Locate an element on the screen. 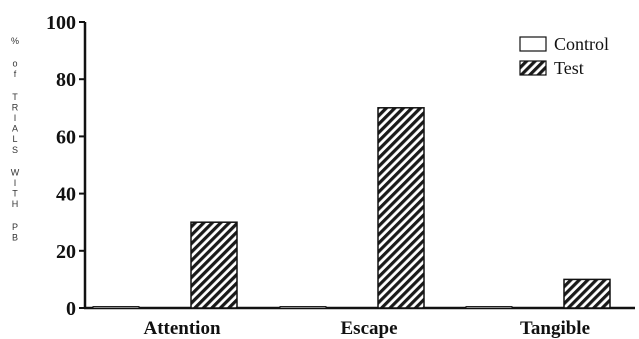 The width and height of the screenshot is (639, 339). y-axis-label-char: o is located at coordinates (14, 64).